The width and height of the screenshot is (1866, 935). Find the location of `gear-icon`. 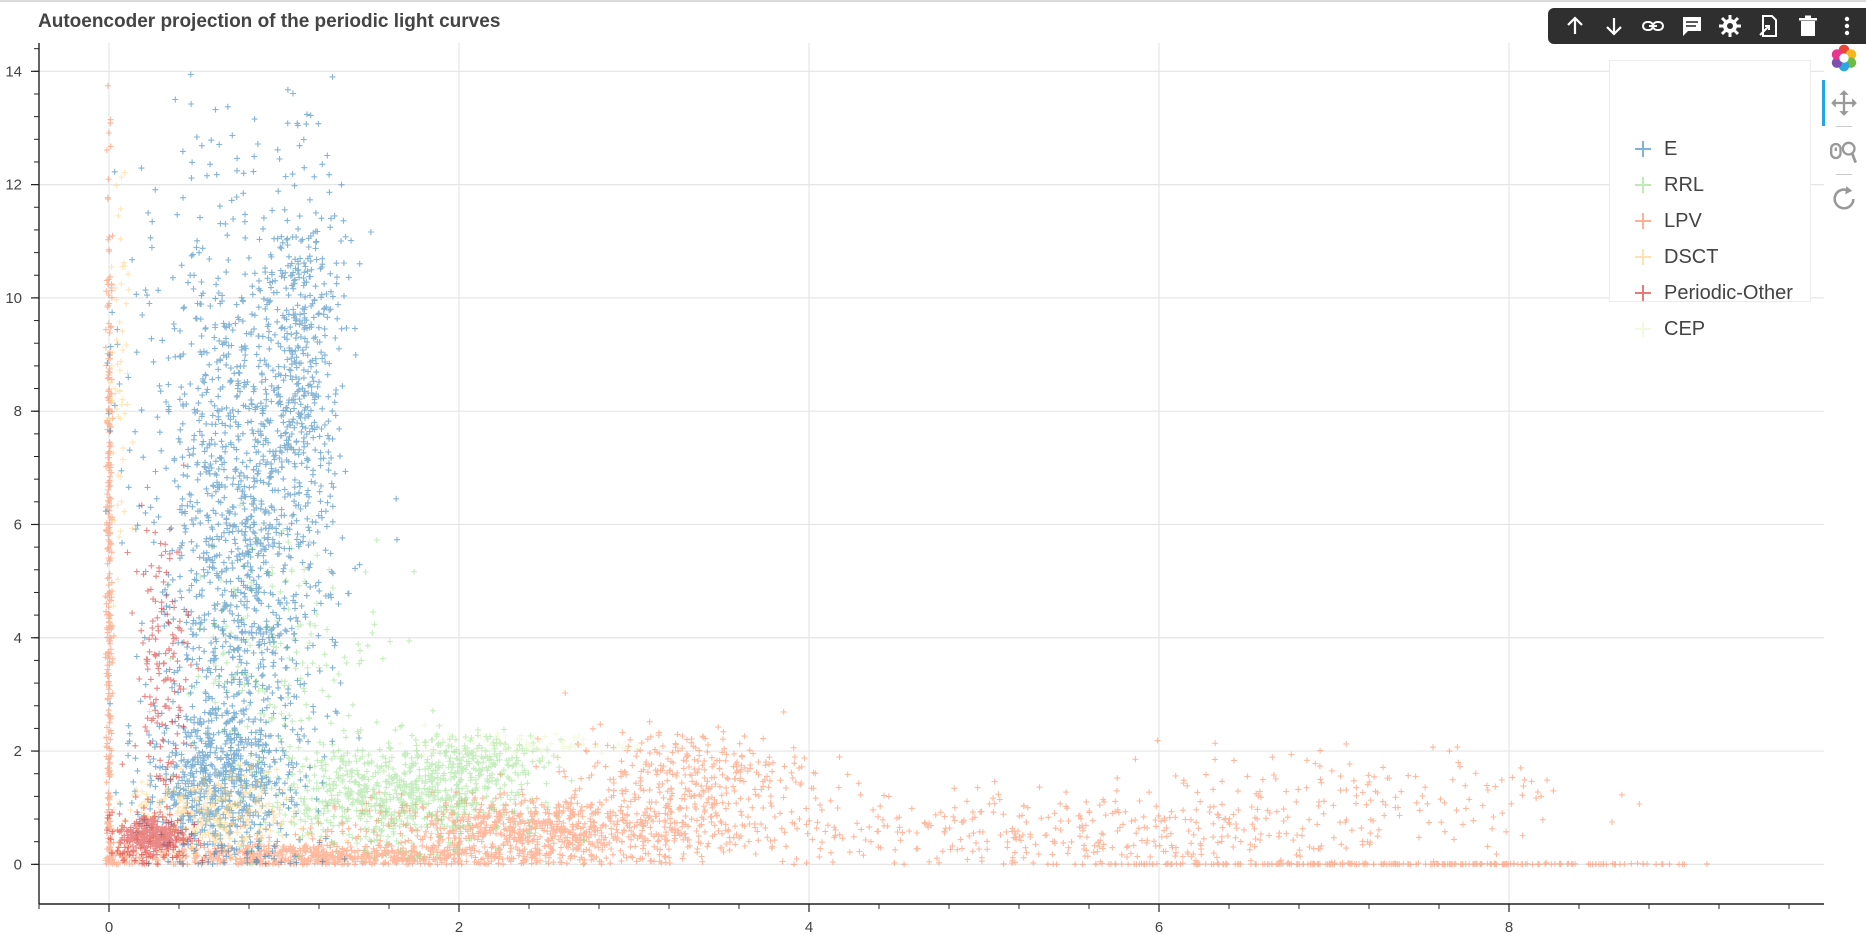

gear-icon is located at coordinates (1730, 26).